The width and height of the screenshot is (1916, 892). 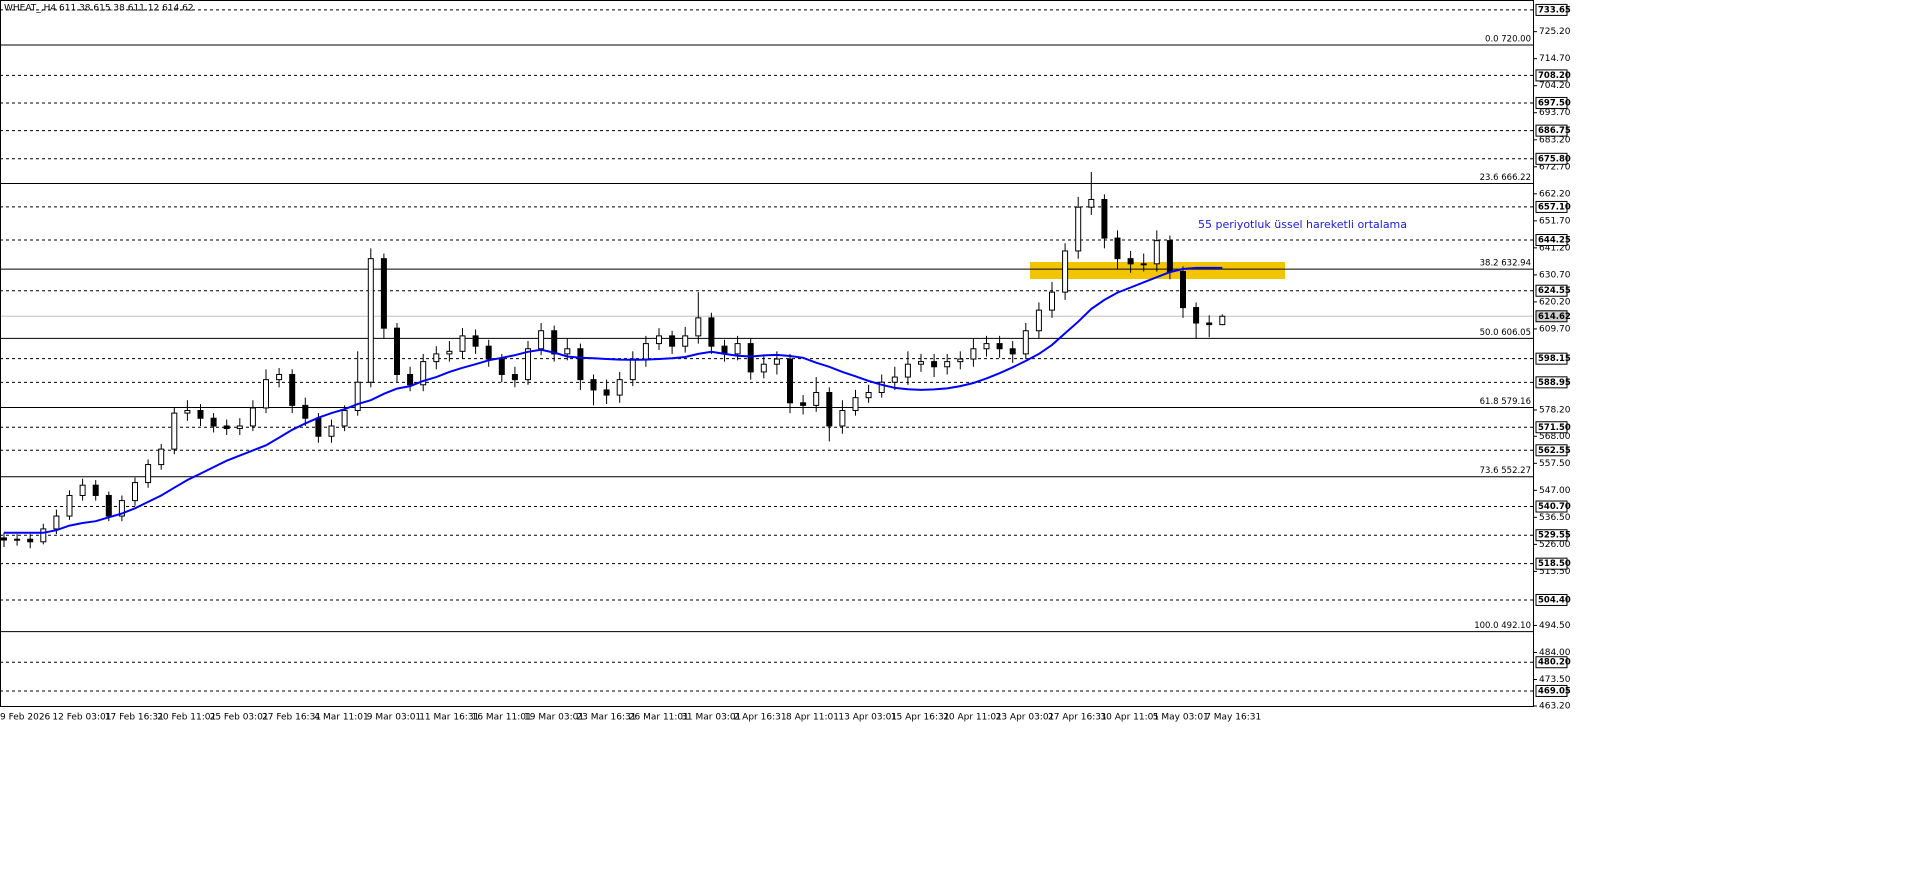 I want to click on x-tick-label: 9 Mar 03:01, so click(x=394, y=718).